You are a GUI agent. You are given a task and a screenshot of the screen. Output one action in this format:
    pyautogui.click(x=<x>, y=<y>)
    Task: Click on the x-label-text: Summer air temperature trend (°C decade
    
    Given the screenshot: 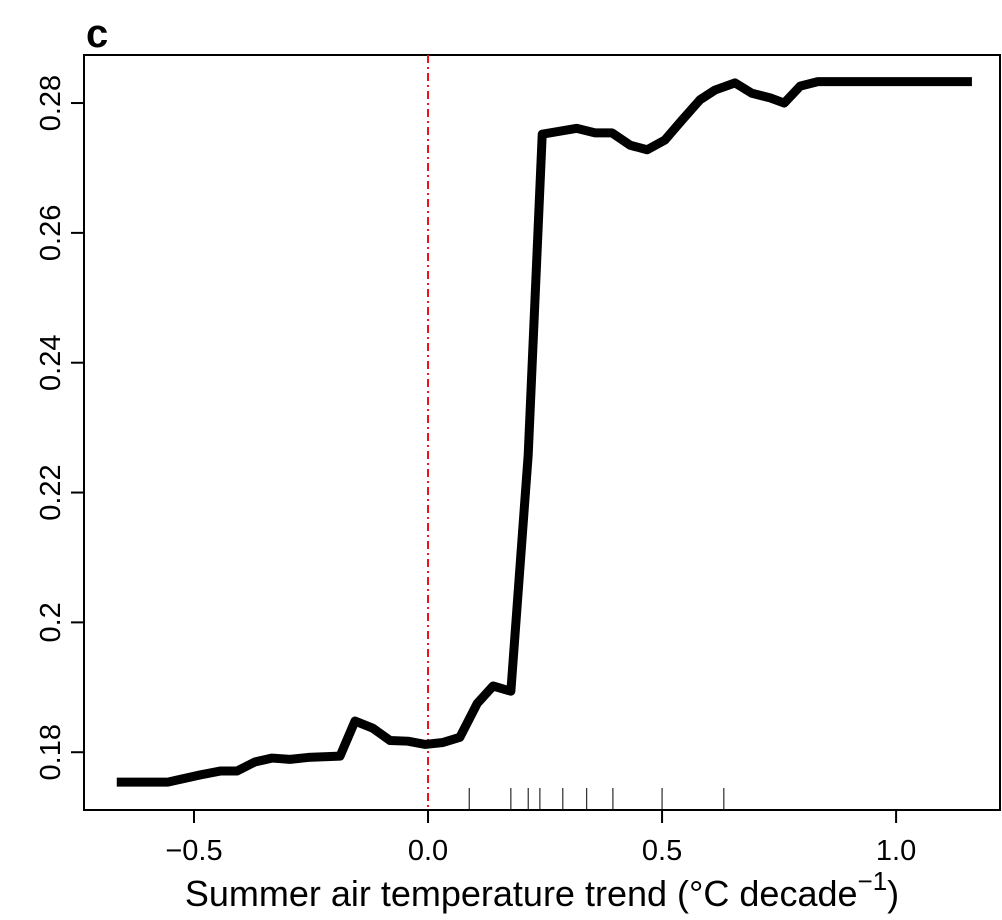 What is the action you would take?
    pyautogui.click(x=521, y=893)
    